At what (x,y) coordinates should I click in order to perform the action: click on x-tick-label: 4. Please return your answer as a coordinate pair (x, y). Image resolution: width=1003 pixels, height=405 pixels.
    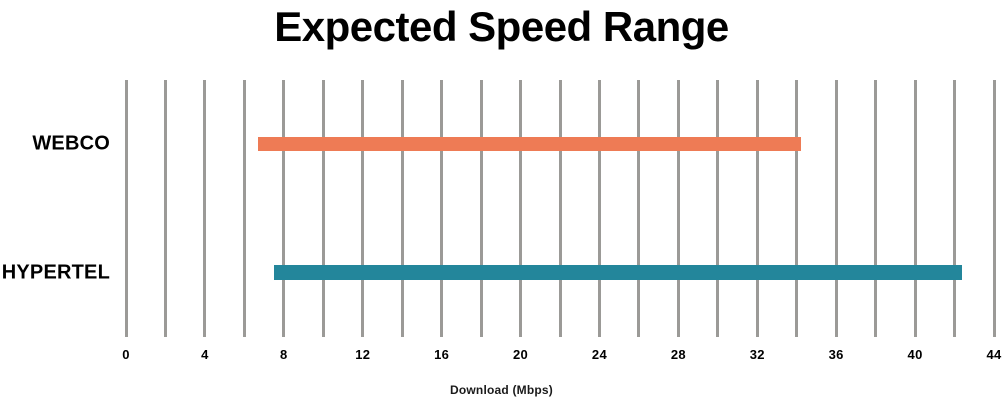
    Looking at the image, I should click on (205, 354).